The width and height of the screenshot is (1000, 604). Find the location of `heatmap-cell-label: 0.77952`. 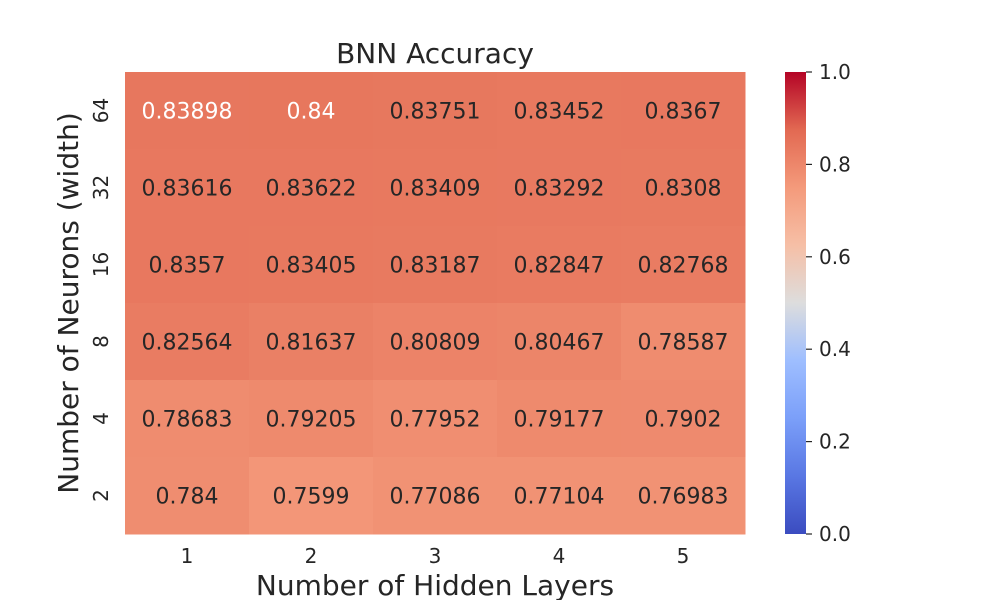

heatmap-cell-label: 0.77952 is located at coordinates (435, 420).